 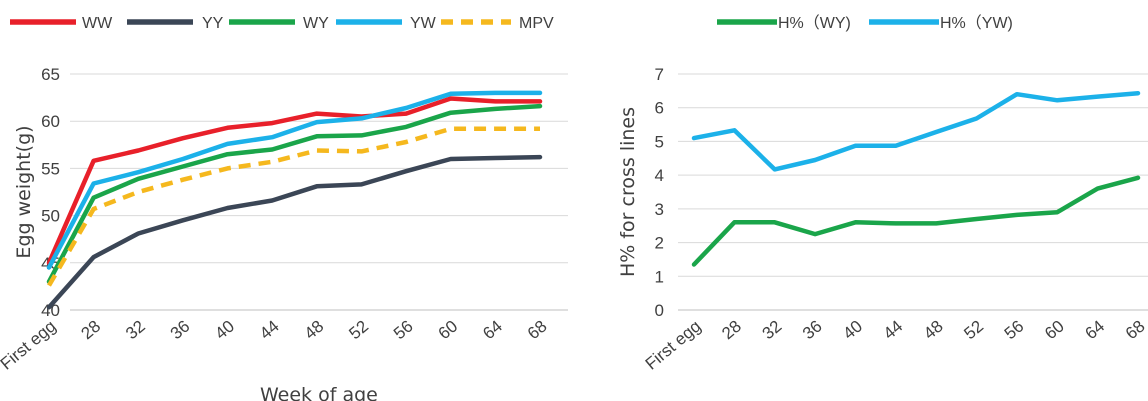 What do you see at coordinates (659, 74) in the screenshot?
I see `y-tick-label: 7` at bounding box center [659, 74].